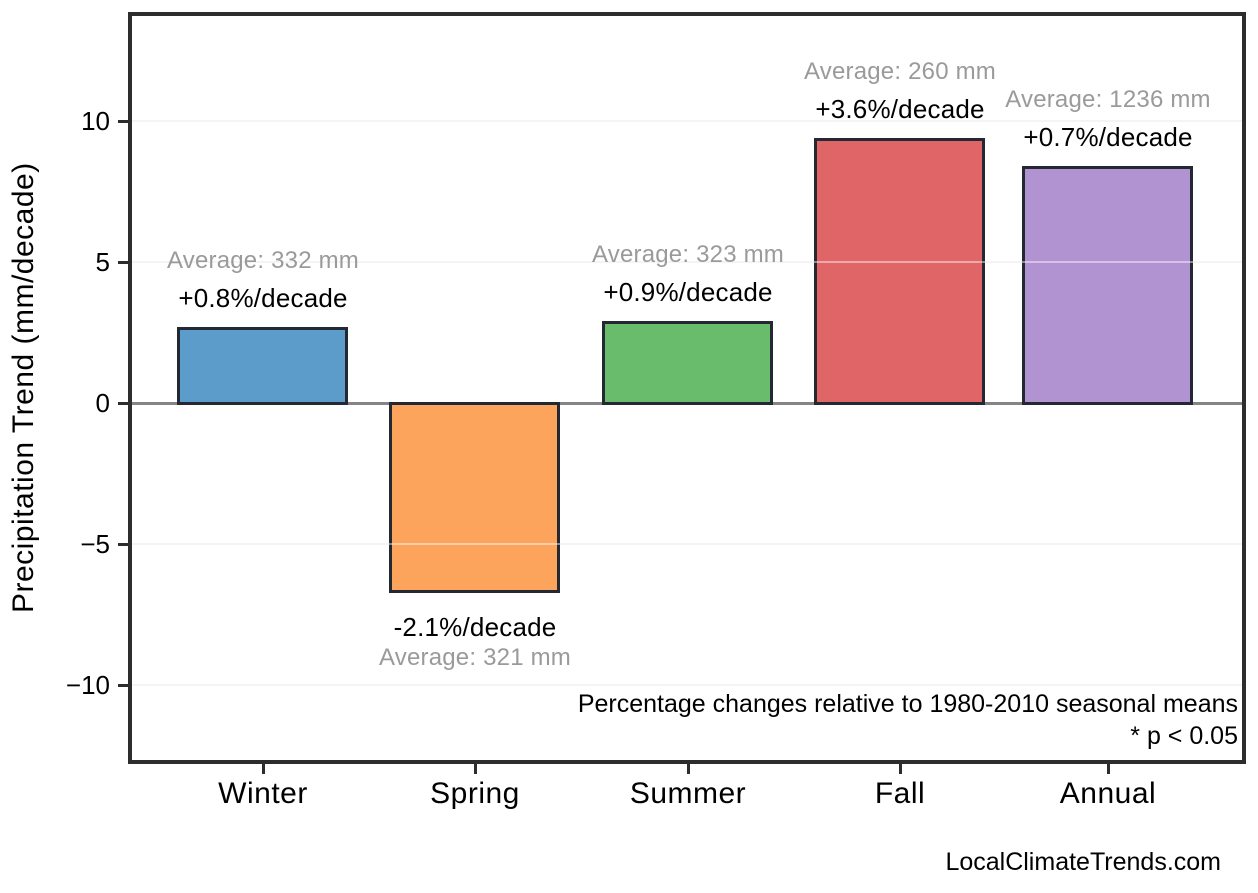 This screenshot has width=1258, height=893. What do you see at coordinates (474, 497) in the screenshot?
I see `bar-spring` at bounding box center [474, 497].